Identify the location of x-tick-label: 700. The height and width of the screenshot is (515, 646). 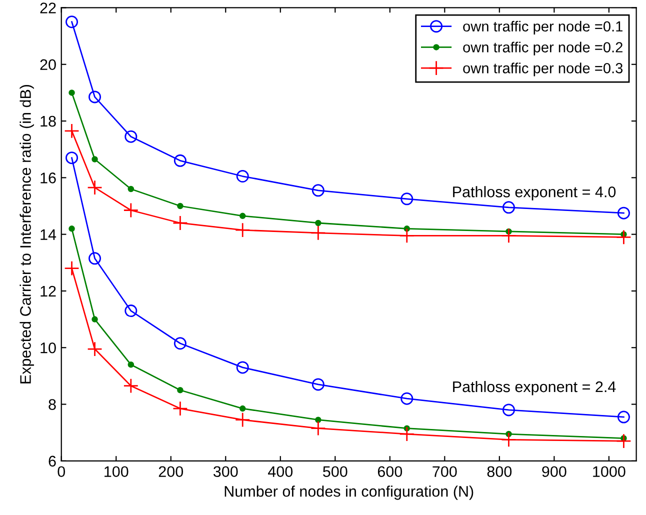
(444, 472).